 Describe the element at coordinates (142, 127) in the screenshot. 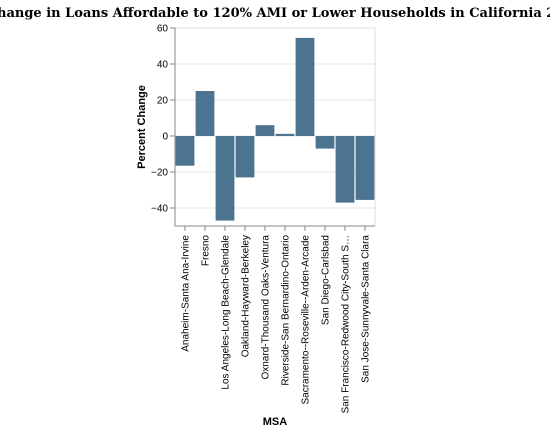

I see `y-axis-title: Percent Change` at that location.